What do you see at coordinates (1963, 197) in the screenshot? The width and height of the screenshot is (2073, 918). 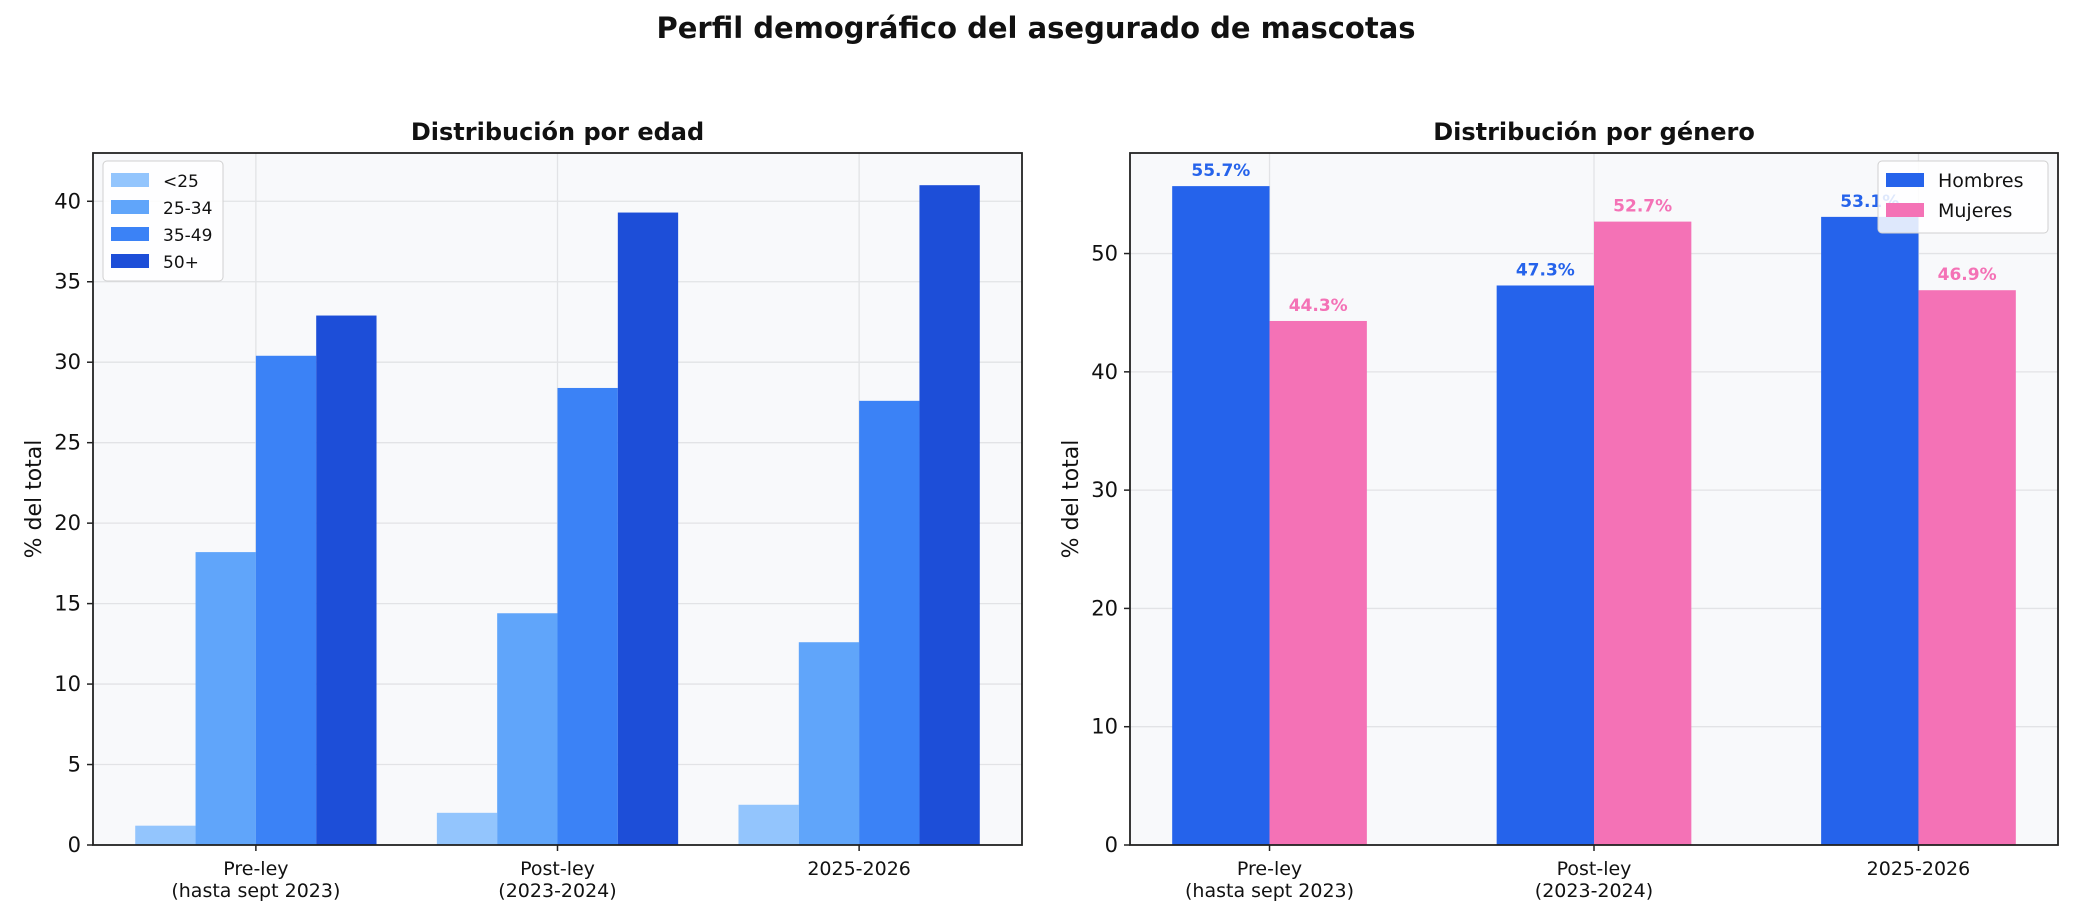 I see `legend: Hombres Mujeres` at bounding box center [1963, 197].